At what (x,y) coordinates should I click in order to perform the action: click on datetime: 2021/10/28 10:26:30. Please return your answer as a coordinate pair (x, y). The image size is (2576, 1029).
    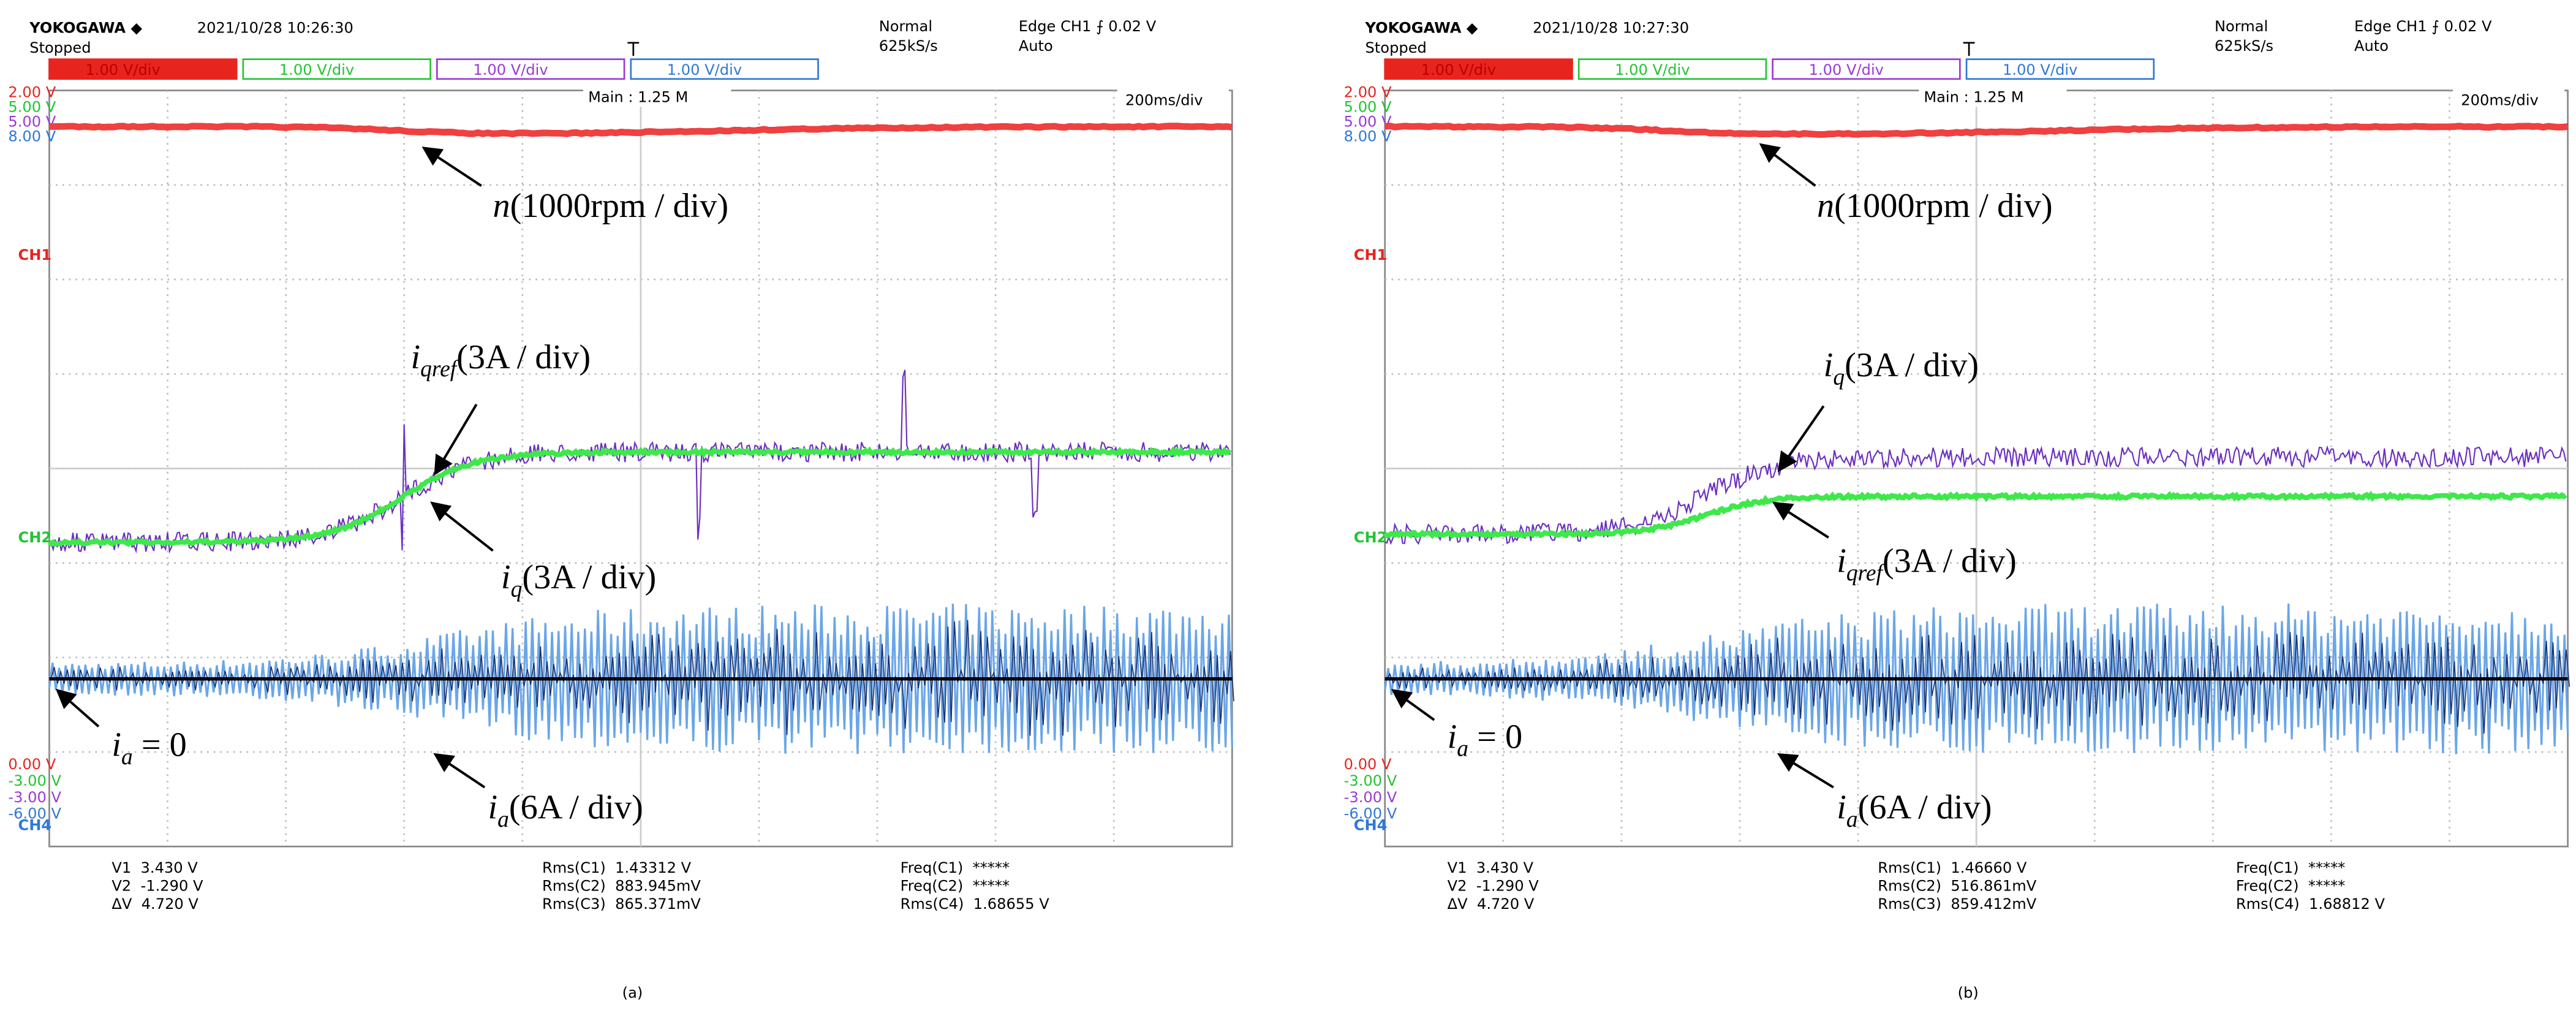
    Looking at the image, I should click on (275, 28).